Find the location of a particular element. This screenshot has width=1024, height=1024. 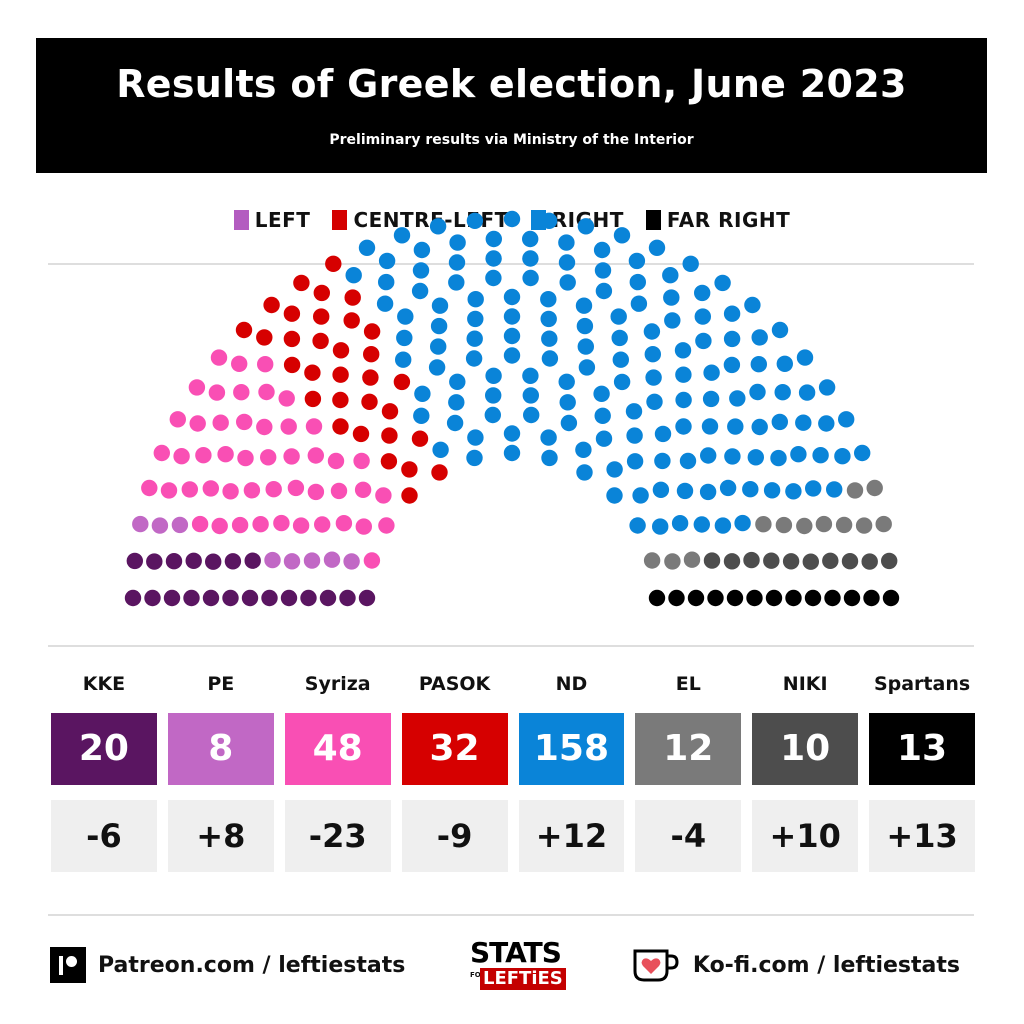

party-name: ND is located at coordinates (571, 684).